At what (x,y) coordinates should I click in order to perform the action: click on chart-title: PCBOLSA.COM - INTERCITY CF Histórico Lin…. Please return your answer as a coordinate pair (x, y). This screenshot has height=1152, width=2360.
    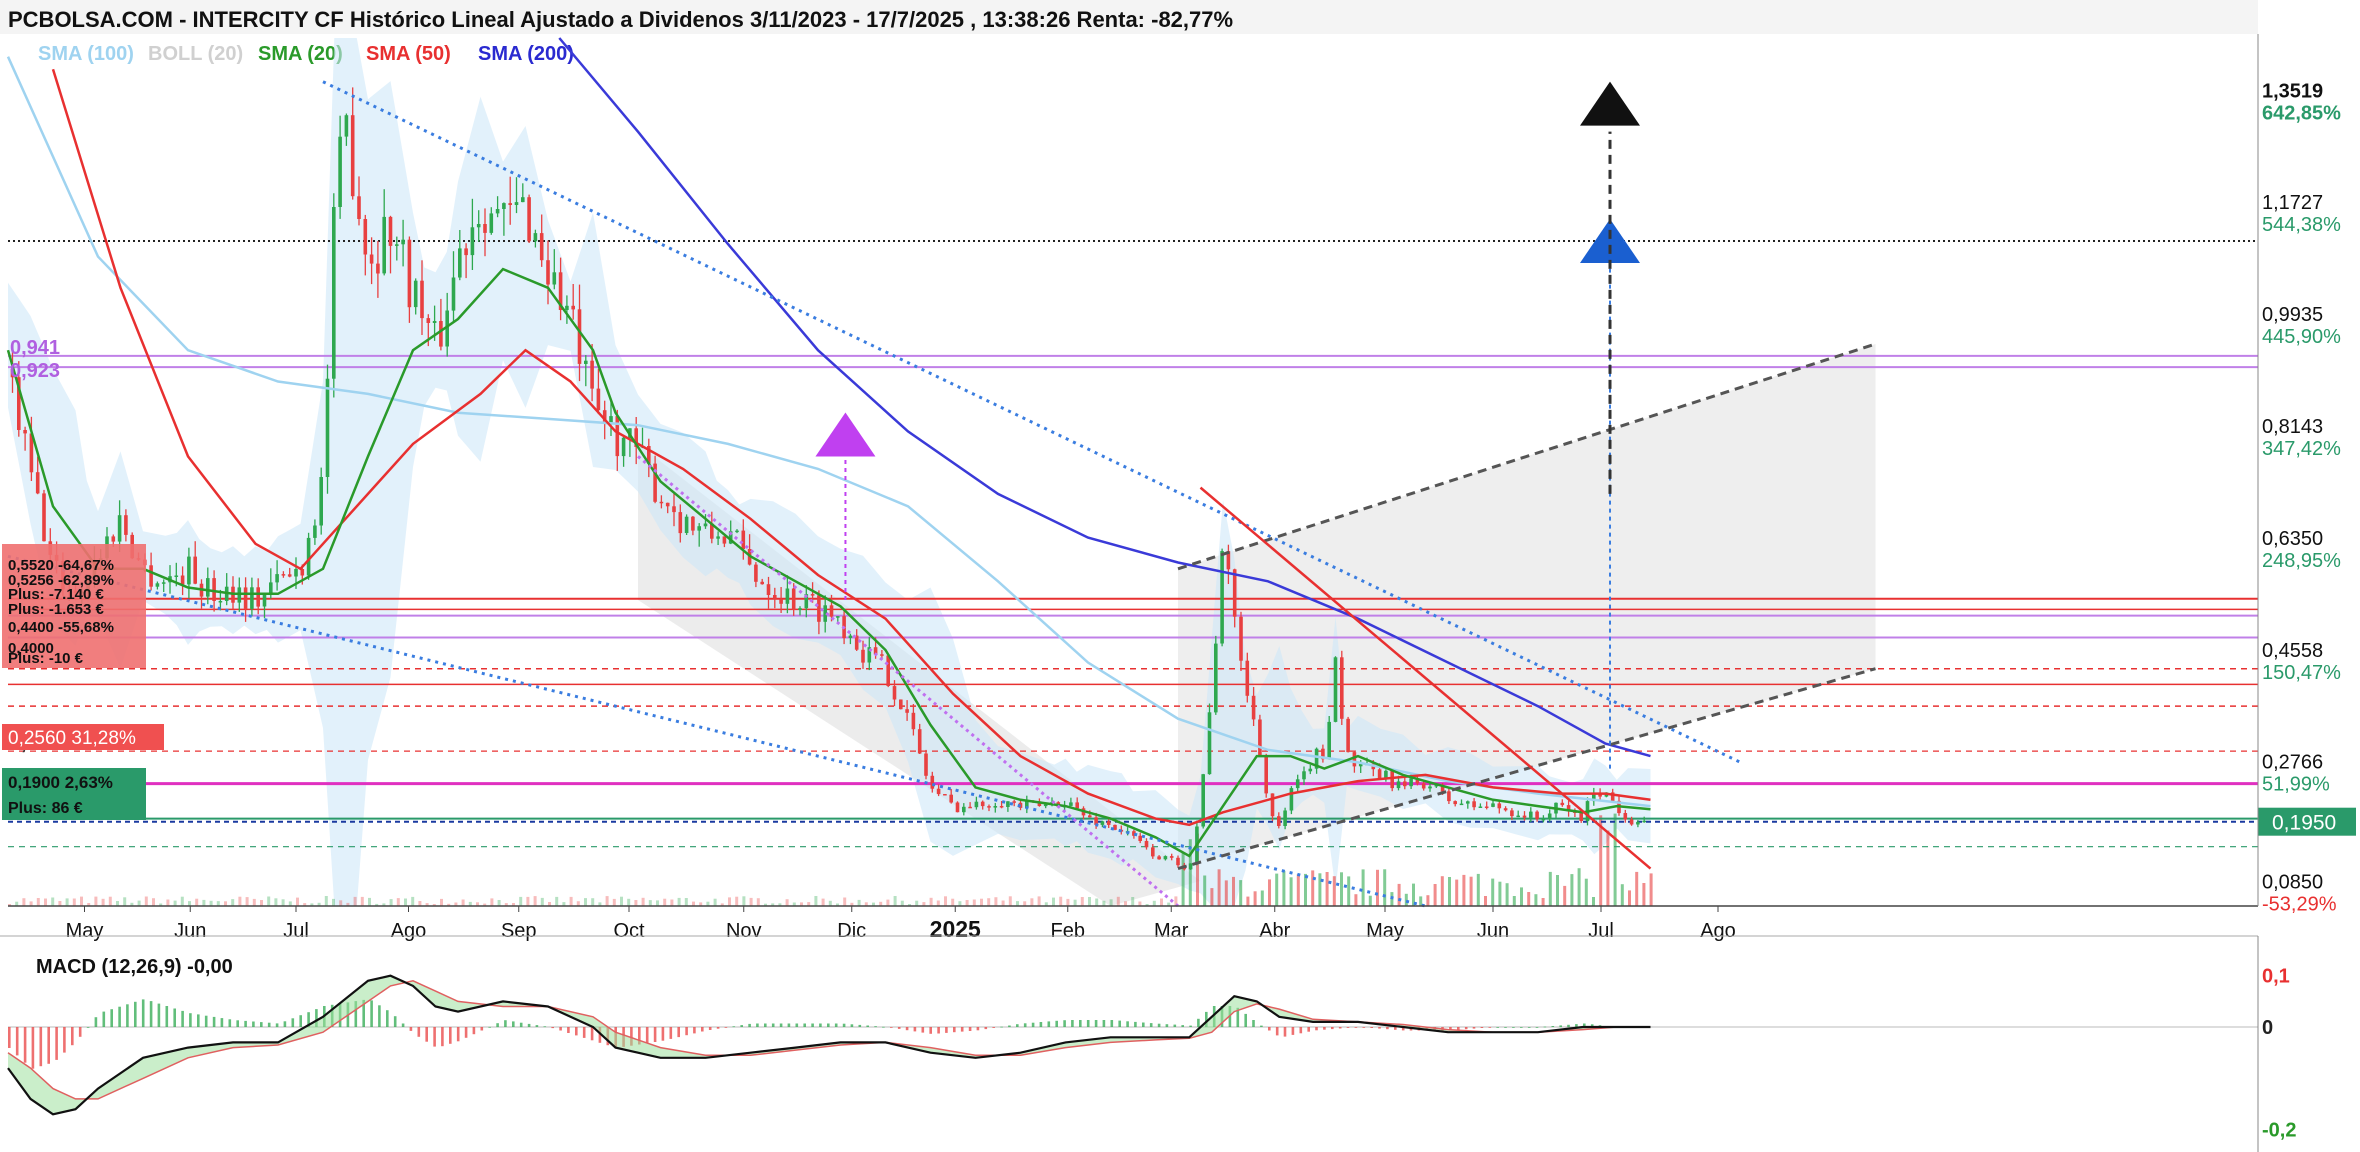
    Looking at the image, I should click on (620, 19).